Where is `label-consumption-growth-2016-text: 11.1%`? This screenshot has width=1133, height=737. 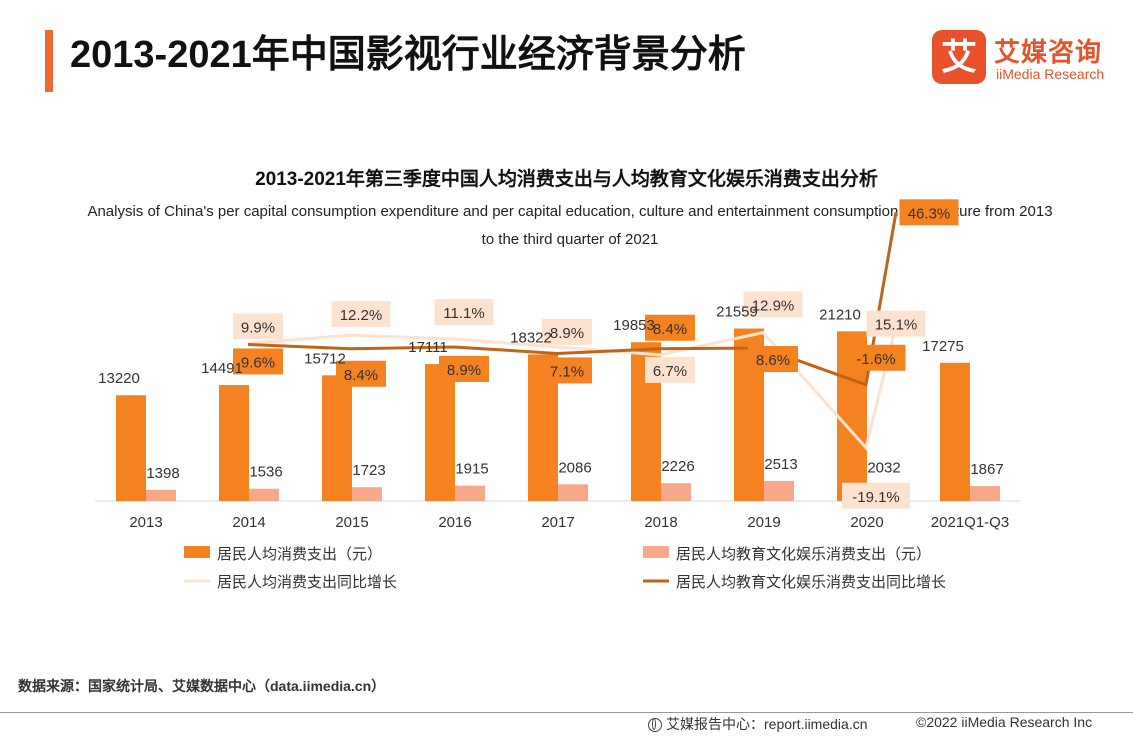 label-consumption-growth-2016-text: 11.1% is located at coordinates (463, 313).